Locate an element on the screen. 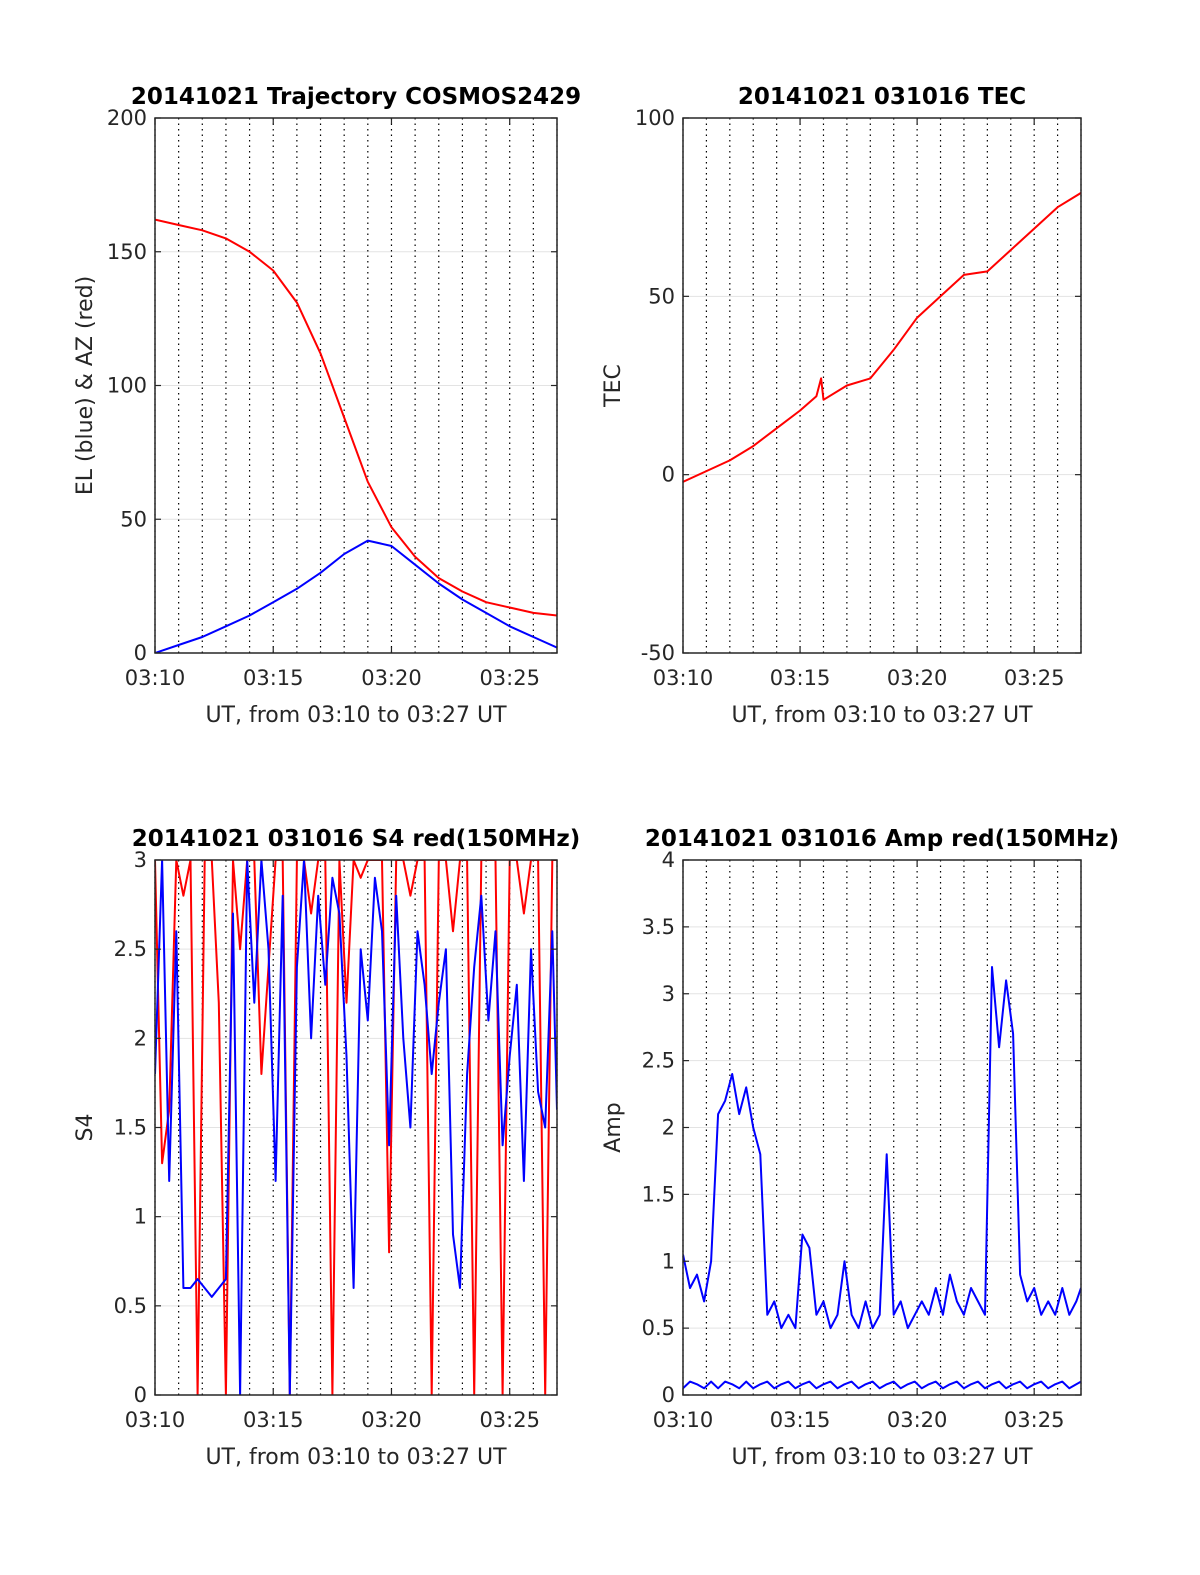 The height and width of the screenshot is (1575, 1200). axes-box is located at coordinates (882, 385).